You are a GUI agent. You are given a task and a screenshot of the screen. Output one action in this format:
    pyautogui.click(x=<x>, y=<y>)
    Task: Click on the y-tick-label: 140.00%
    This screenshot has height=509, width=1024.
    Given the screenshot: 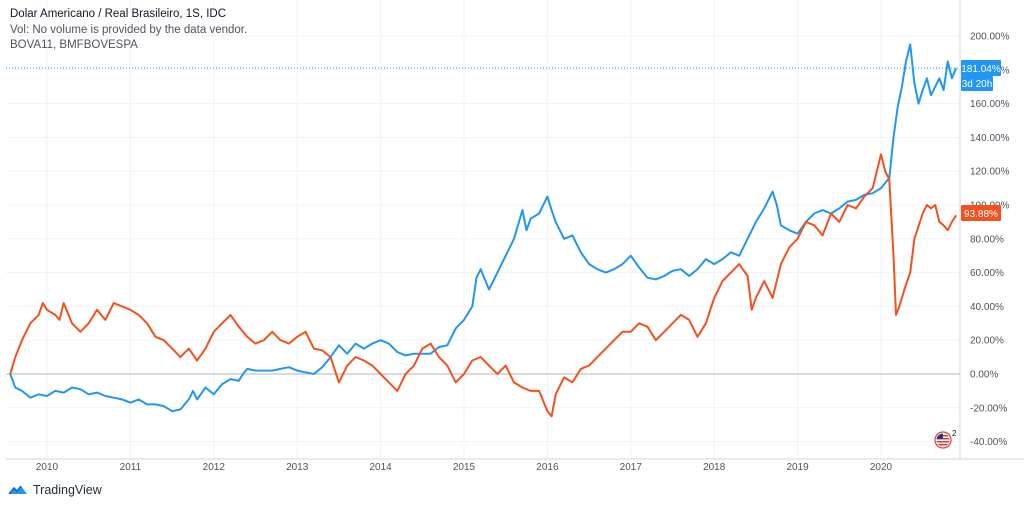 What is the action you would take?
    pyautogui.click(x=990, y=138)
    